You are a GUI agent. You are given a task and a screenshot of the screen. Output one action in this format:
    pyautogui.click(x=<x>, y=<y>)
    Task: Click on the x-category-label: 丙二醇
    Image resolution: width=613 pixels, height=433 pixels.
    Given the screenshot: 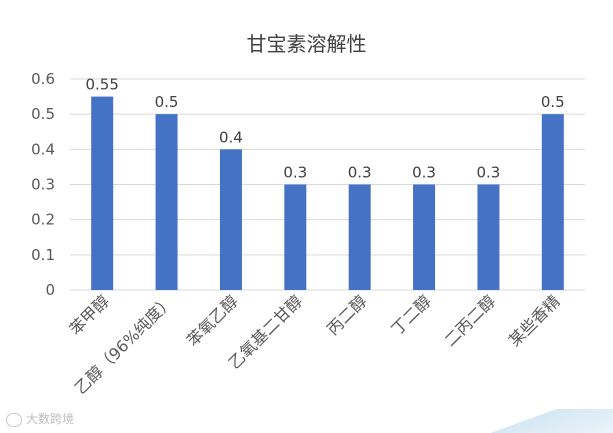 What is the action you would take?
    pyautogui.click(x=346, y=314)
    